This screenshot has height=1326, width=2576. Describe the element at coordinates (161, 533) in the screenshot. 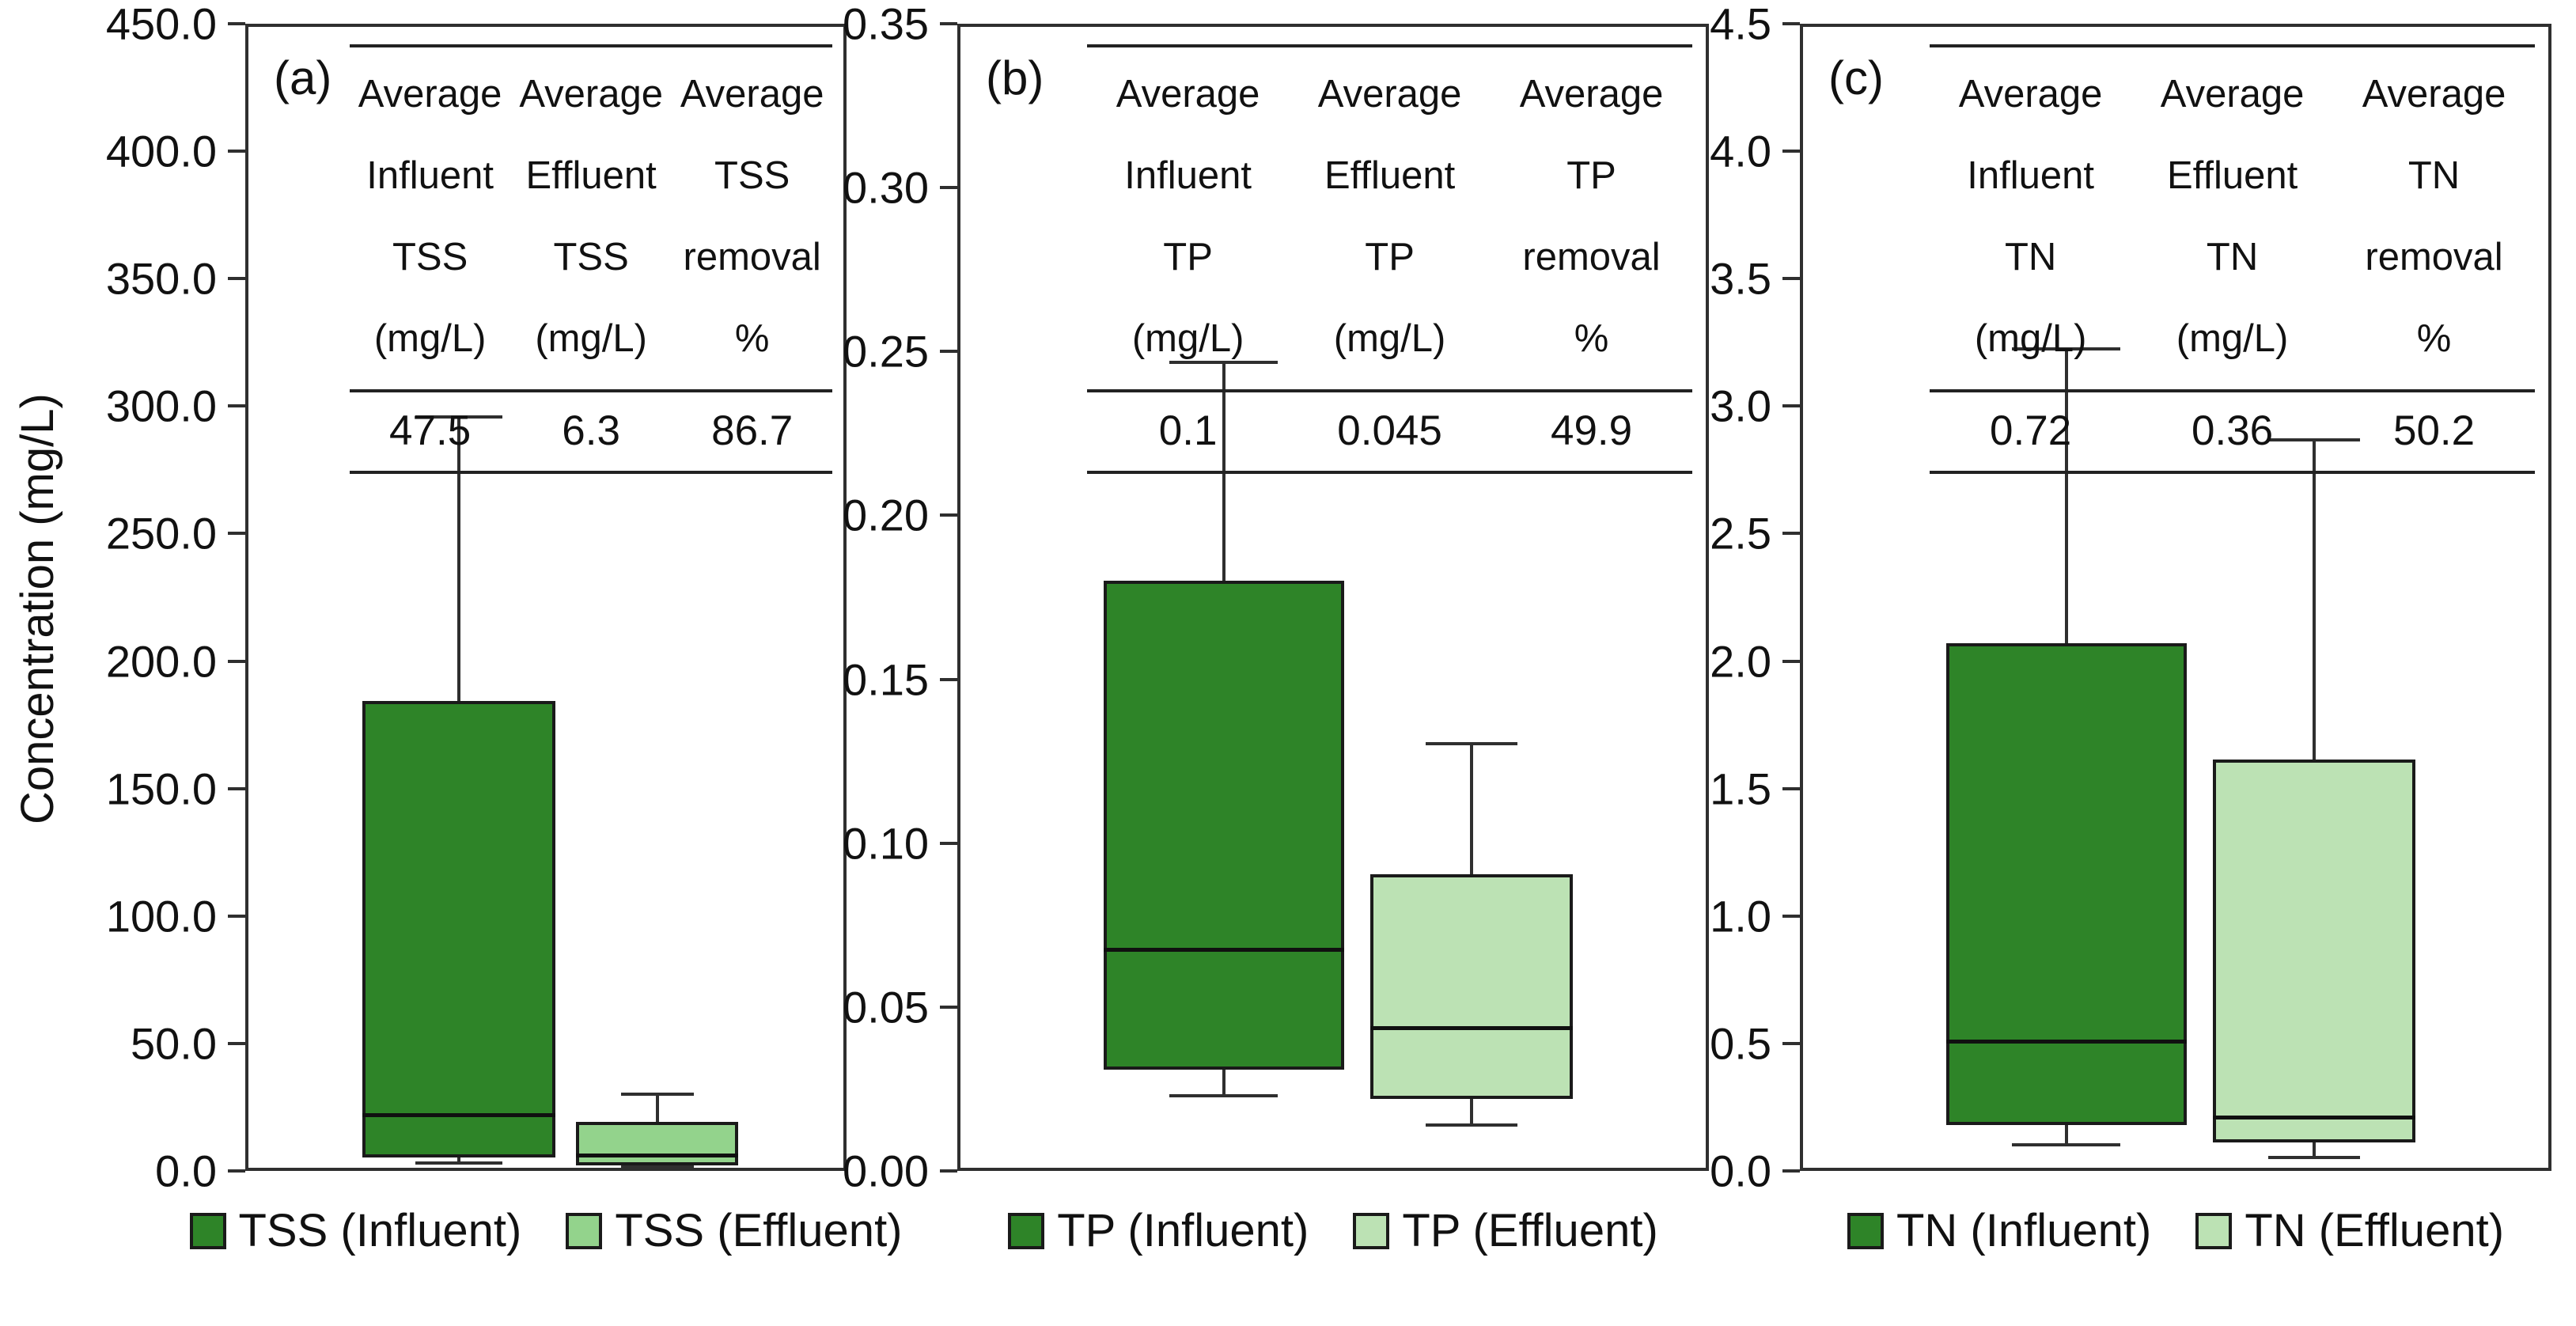

I see `y-axis-tick-label: 250.0` at that location.